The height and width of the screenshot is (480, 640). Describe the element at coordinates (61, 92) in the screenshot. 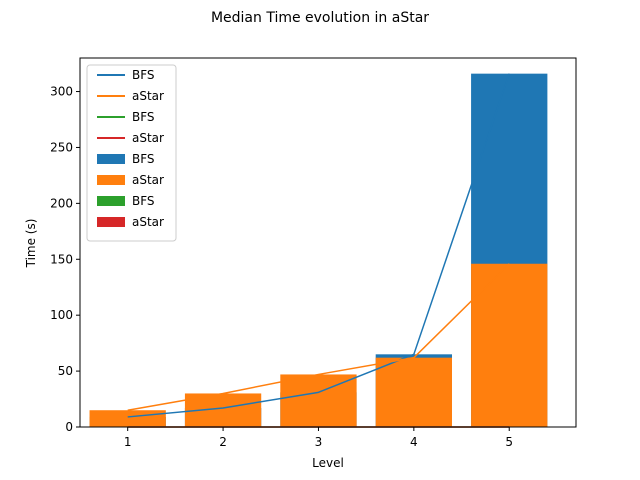

I see `y-tick-label-300: 300` at that location.